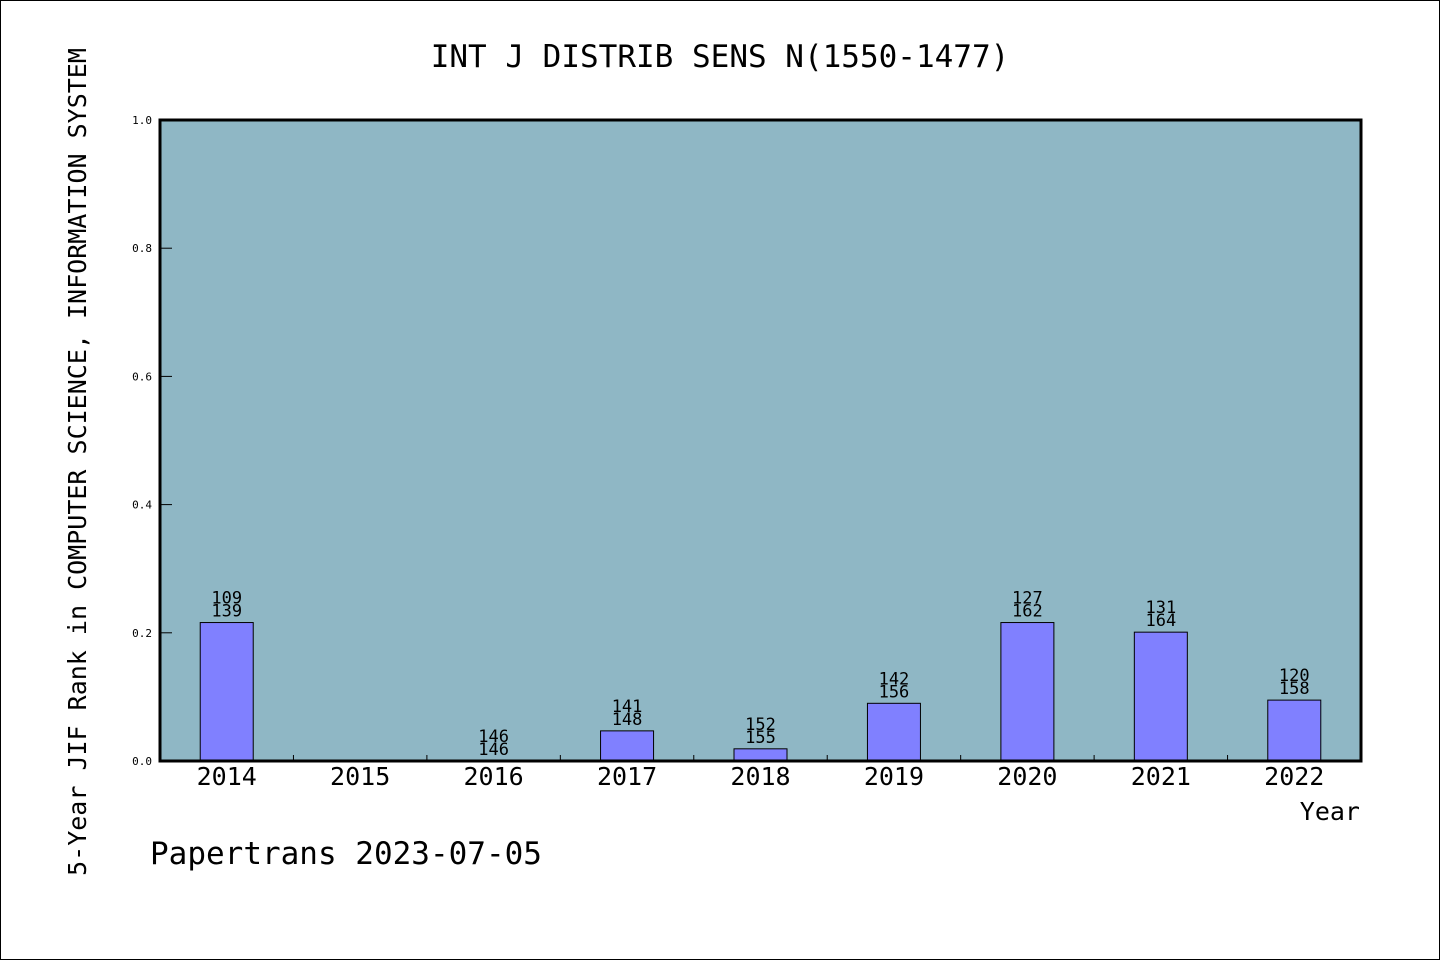 The height and width of the screenshot is (960, 1440). What do you see at coordinates (1160, 621) in the screenshot?
I see `bar-label-bottom: 164` at bounding box center [1160, 621].